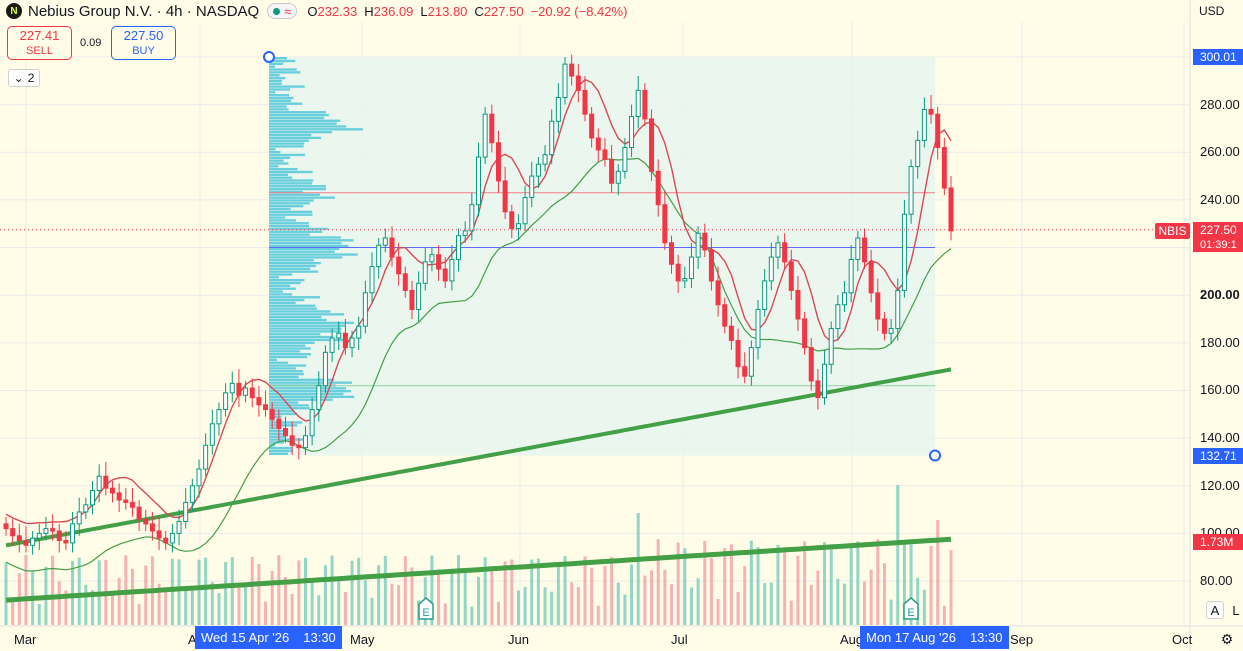 This screenshot has height=651, width=1243. I want to click on indicator-count: 2, so click(31, 78).